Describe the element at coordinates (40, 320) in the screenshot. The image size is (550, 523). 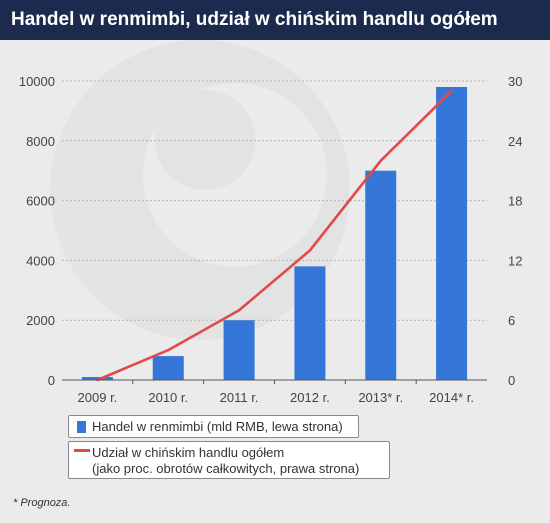
I see `y-left-tick-label: 2000` at that location.